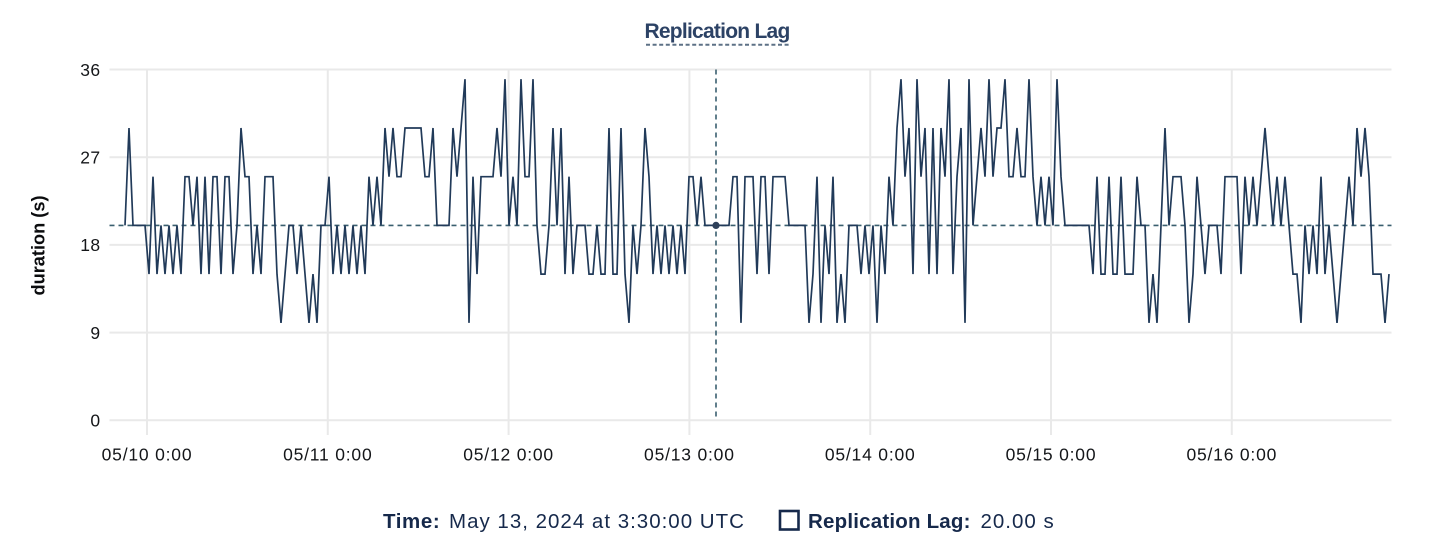 The image size is (1440, 556). What do you see at coordinates (597, 521) in the screenshot?
I see `svg-text: May 13, 2024 at 3:30:00 UTC` at bounding box center [597, 521].